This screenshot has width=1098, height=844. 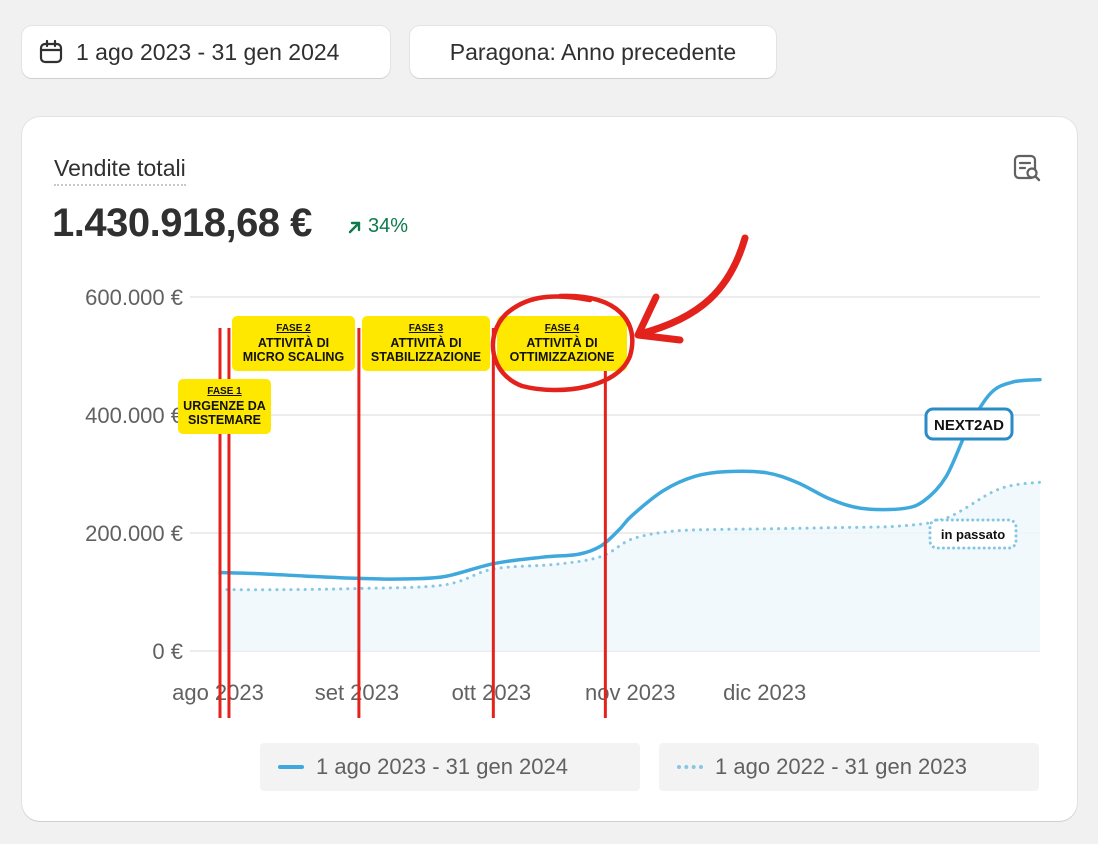 What do you see at coordinates (1027, 168) in the screenshot?
I see `report-search-icon` at bounding box center [1027, 168].